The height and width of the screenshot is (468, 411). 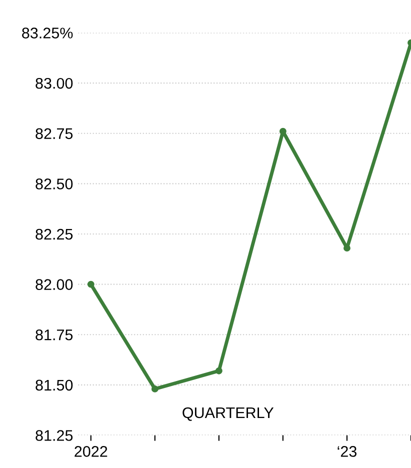 What do you see at coordinates (54, 385) in the screenshot?
I see `y-tick-label: 81.50` at bounding box center [54, 385].